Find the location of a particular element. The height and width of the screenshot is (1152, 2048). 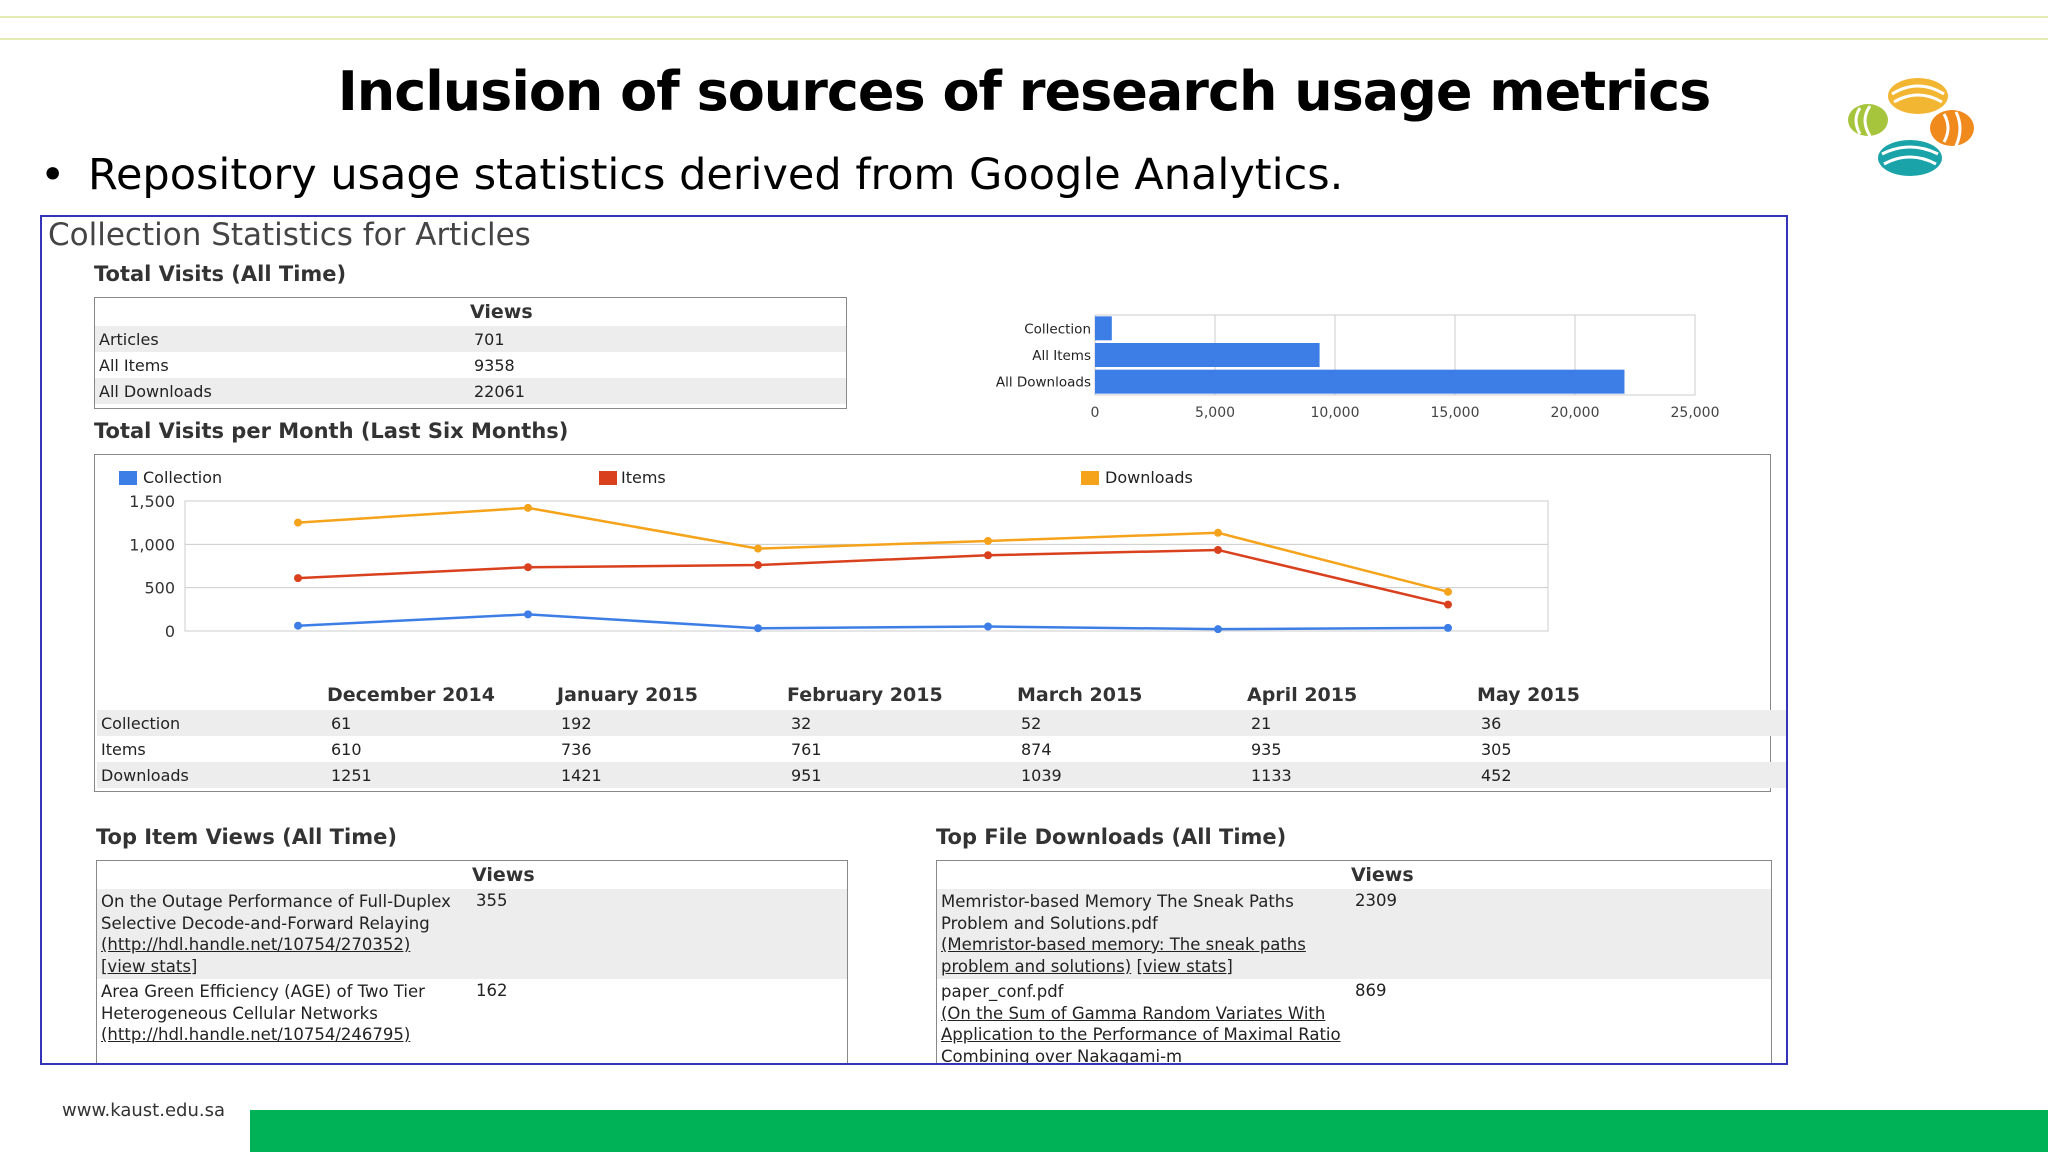

item-views: 355 is located at coordinates (659, 934).